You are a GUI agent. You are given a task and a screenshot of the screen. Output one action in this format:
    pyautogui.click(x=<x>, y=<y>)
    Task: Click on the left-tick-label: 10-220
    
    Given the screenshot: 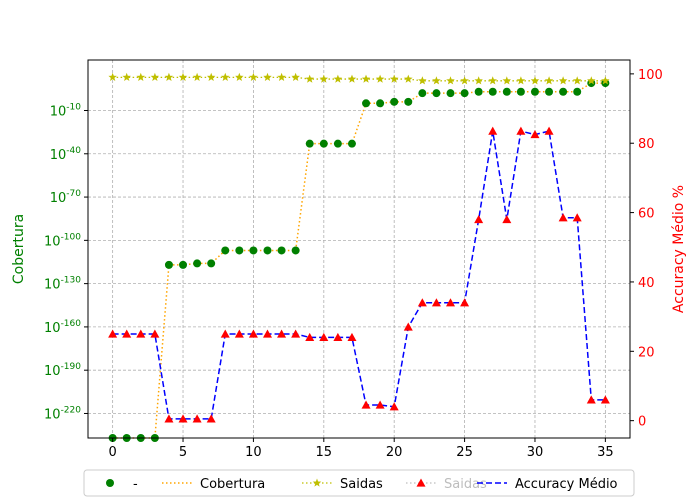 What is the action you would take?
    pyautogui.click(x=62, y=413)
    